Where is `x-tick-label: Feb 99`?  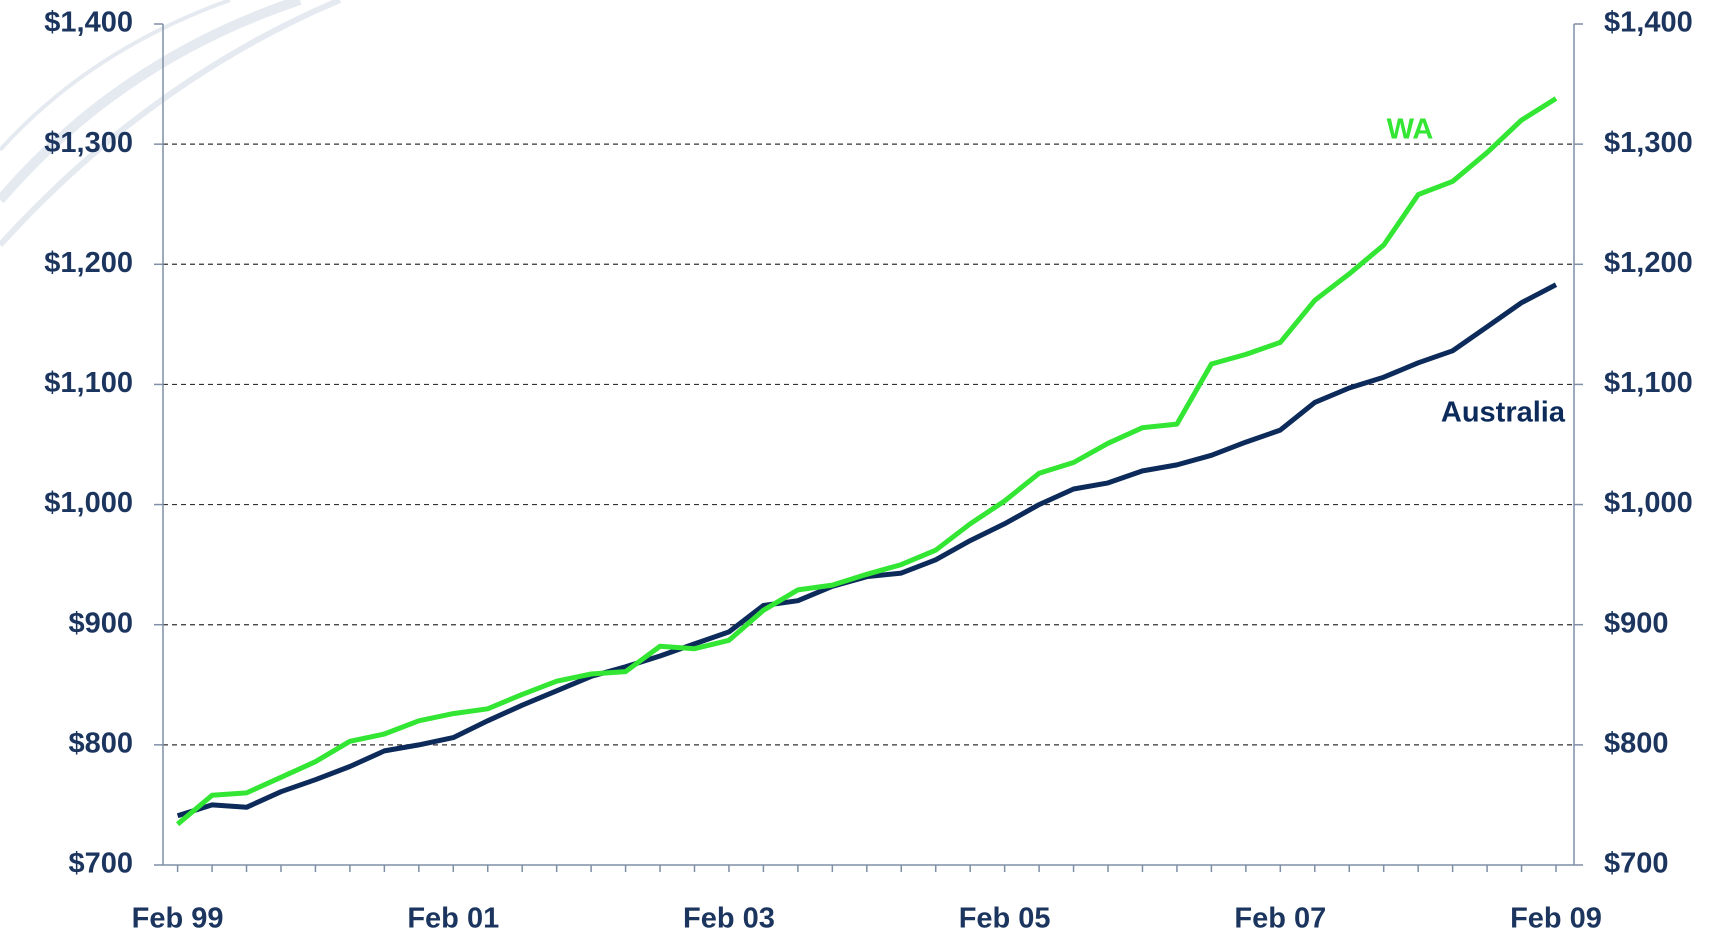 x-tick-label: Feb 99 is located at coordinates (178, 918).